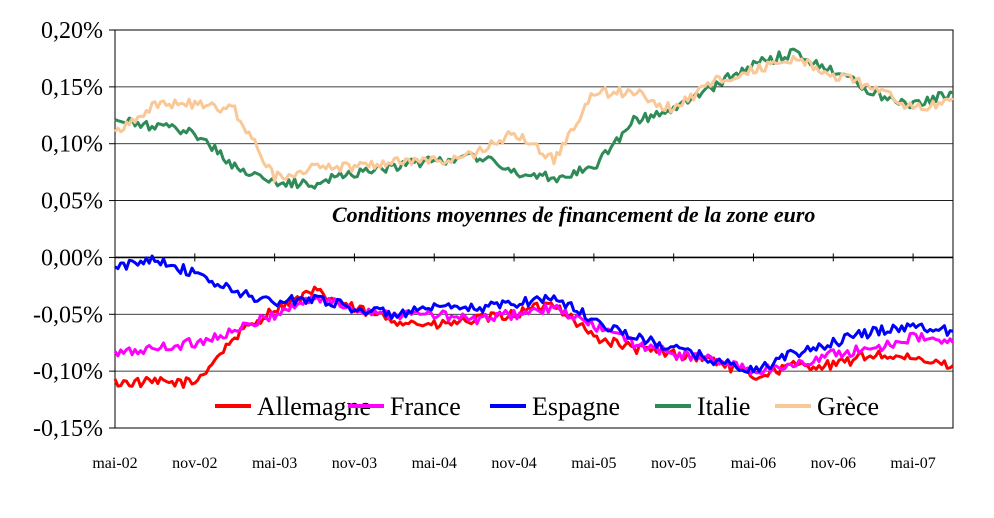 Image resolution: width=994 pixels, height=518 pixels. I want to click on x-tick-label: mai-02, so click(114, 463).